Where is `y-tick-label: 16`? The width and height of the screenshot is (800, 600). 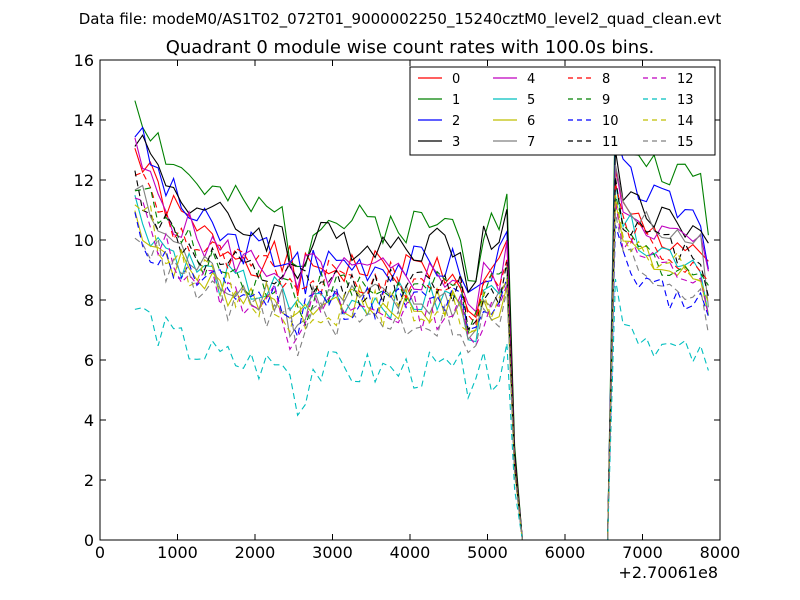
y-tick-label: 16 is located at coordinates (84, 60).